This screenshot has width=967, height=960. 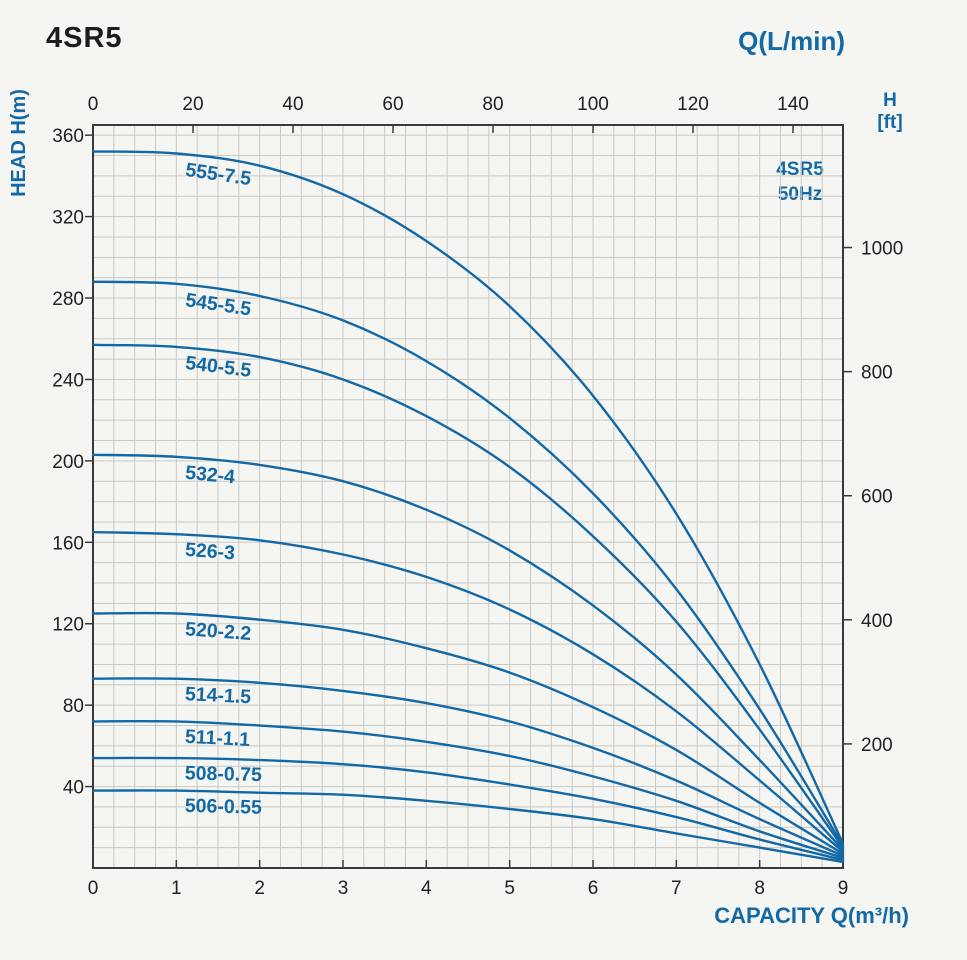 I want to click on top-axis-title: Q(L/min), so click(x=791, y=41).